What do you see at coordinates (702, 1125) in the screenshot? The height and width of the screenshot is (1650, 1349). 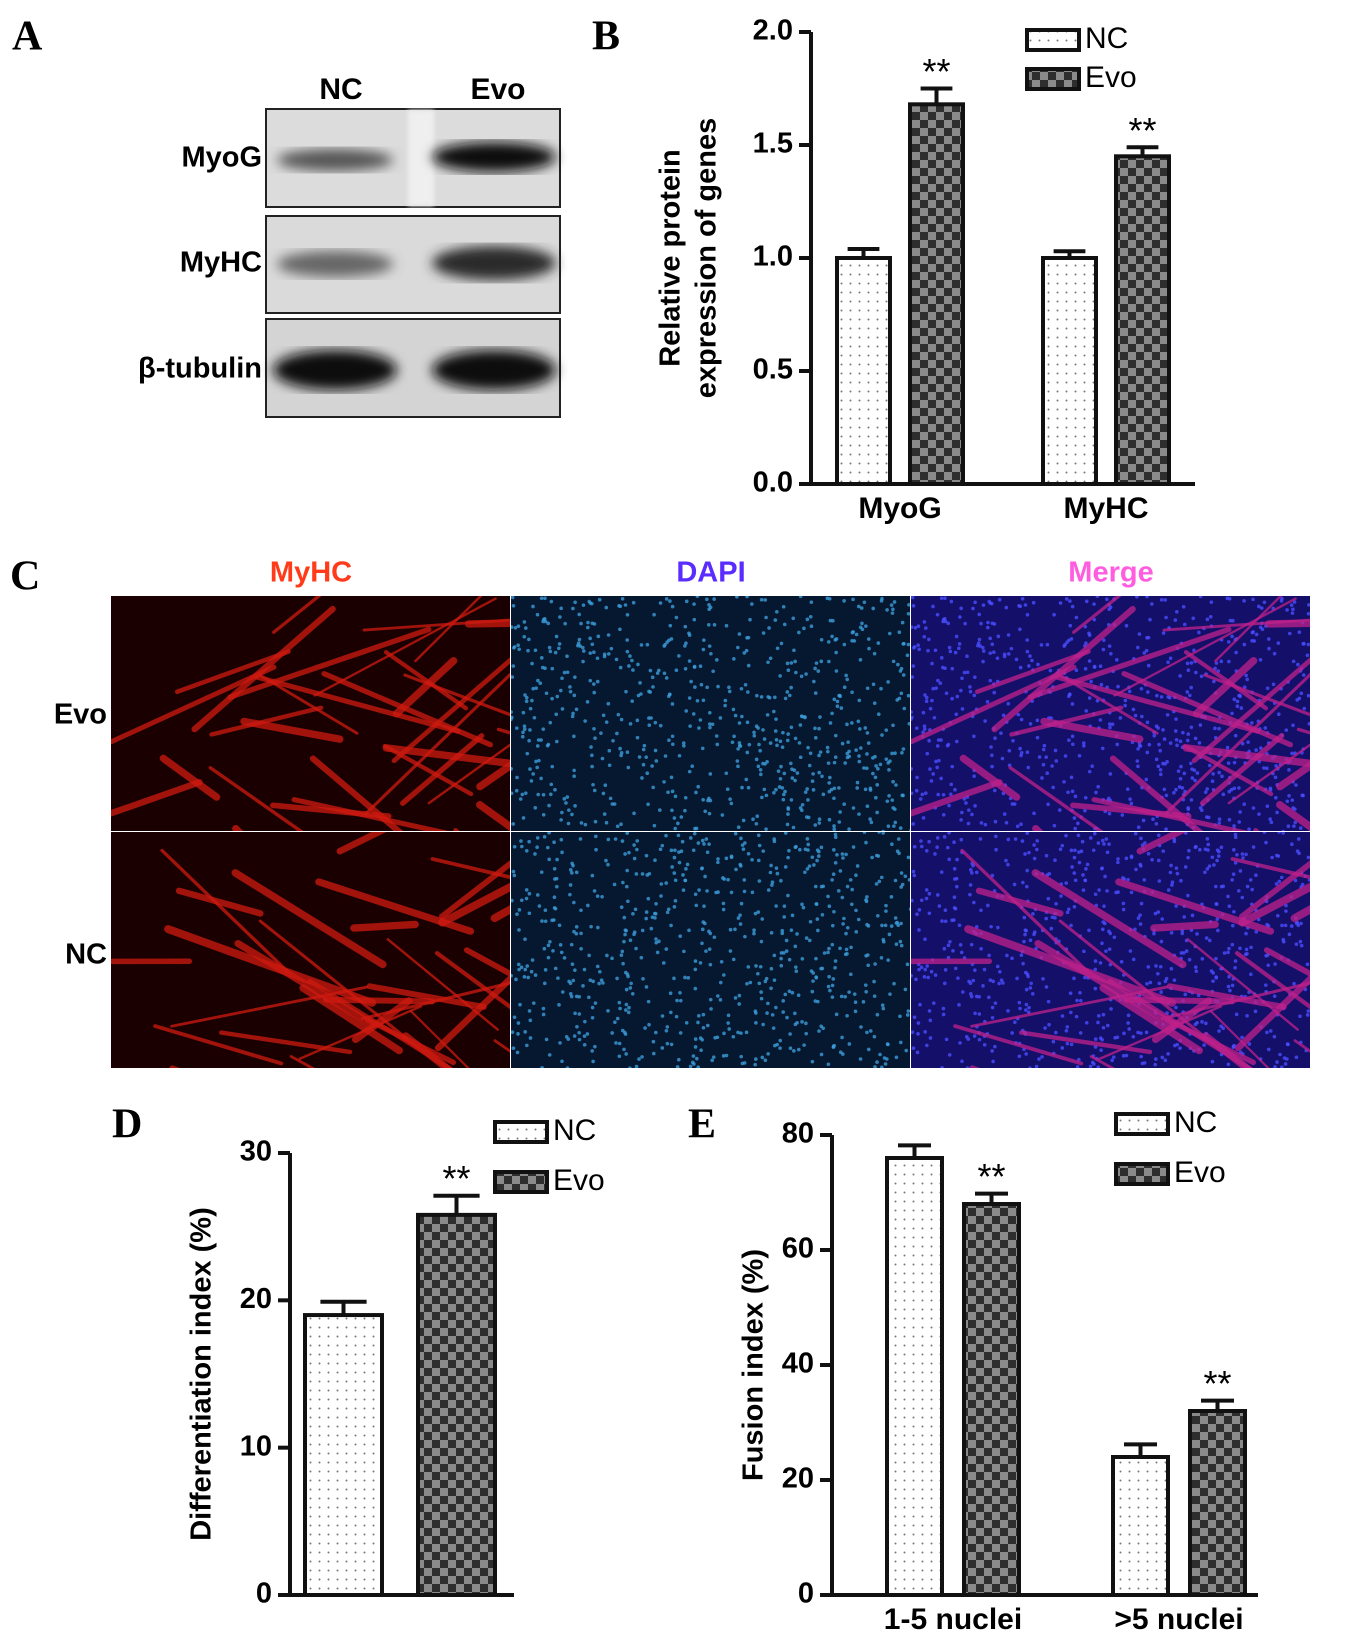 I see `panel-letter: E` at bounding box center [702, 1125].